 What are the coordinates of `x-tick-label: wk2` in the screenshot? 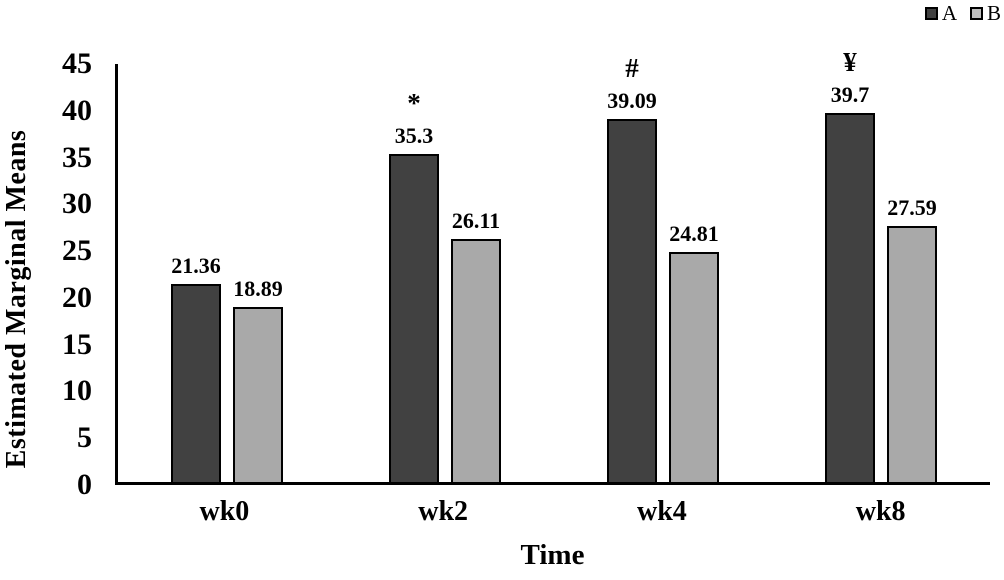 It's located at (443, 511).